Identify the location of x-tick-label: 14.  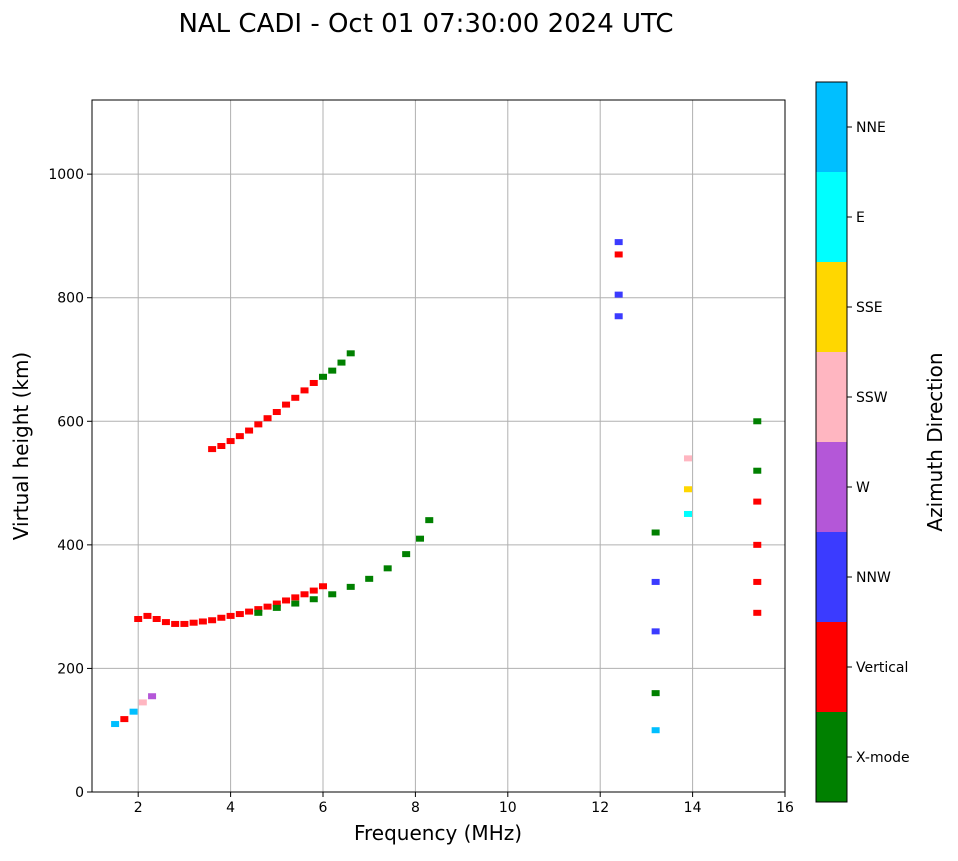
(693, 808).